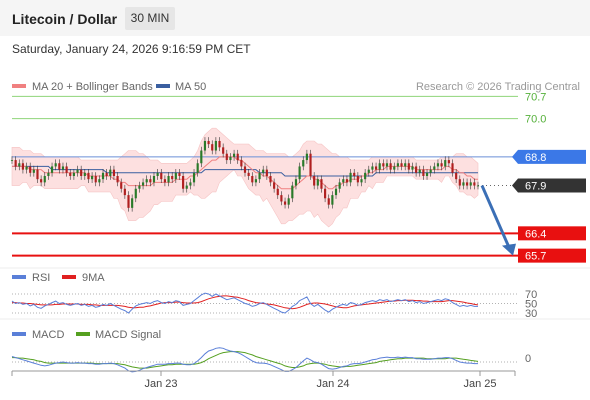 The image size is (590, 400). What do you see at coordinates (65, 19) in the screenshot?
I see `instrument-title: Litecoin / Dollar` at bounding box center [65, 19].